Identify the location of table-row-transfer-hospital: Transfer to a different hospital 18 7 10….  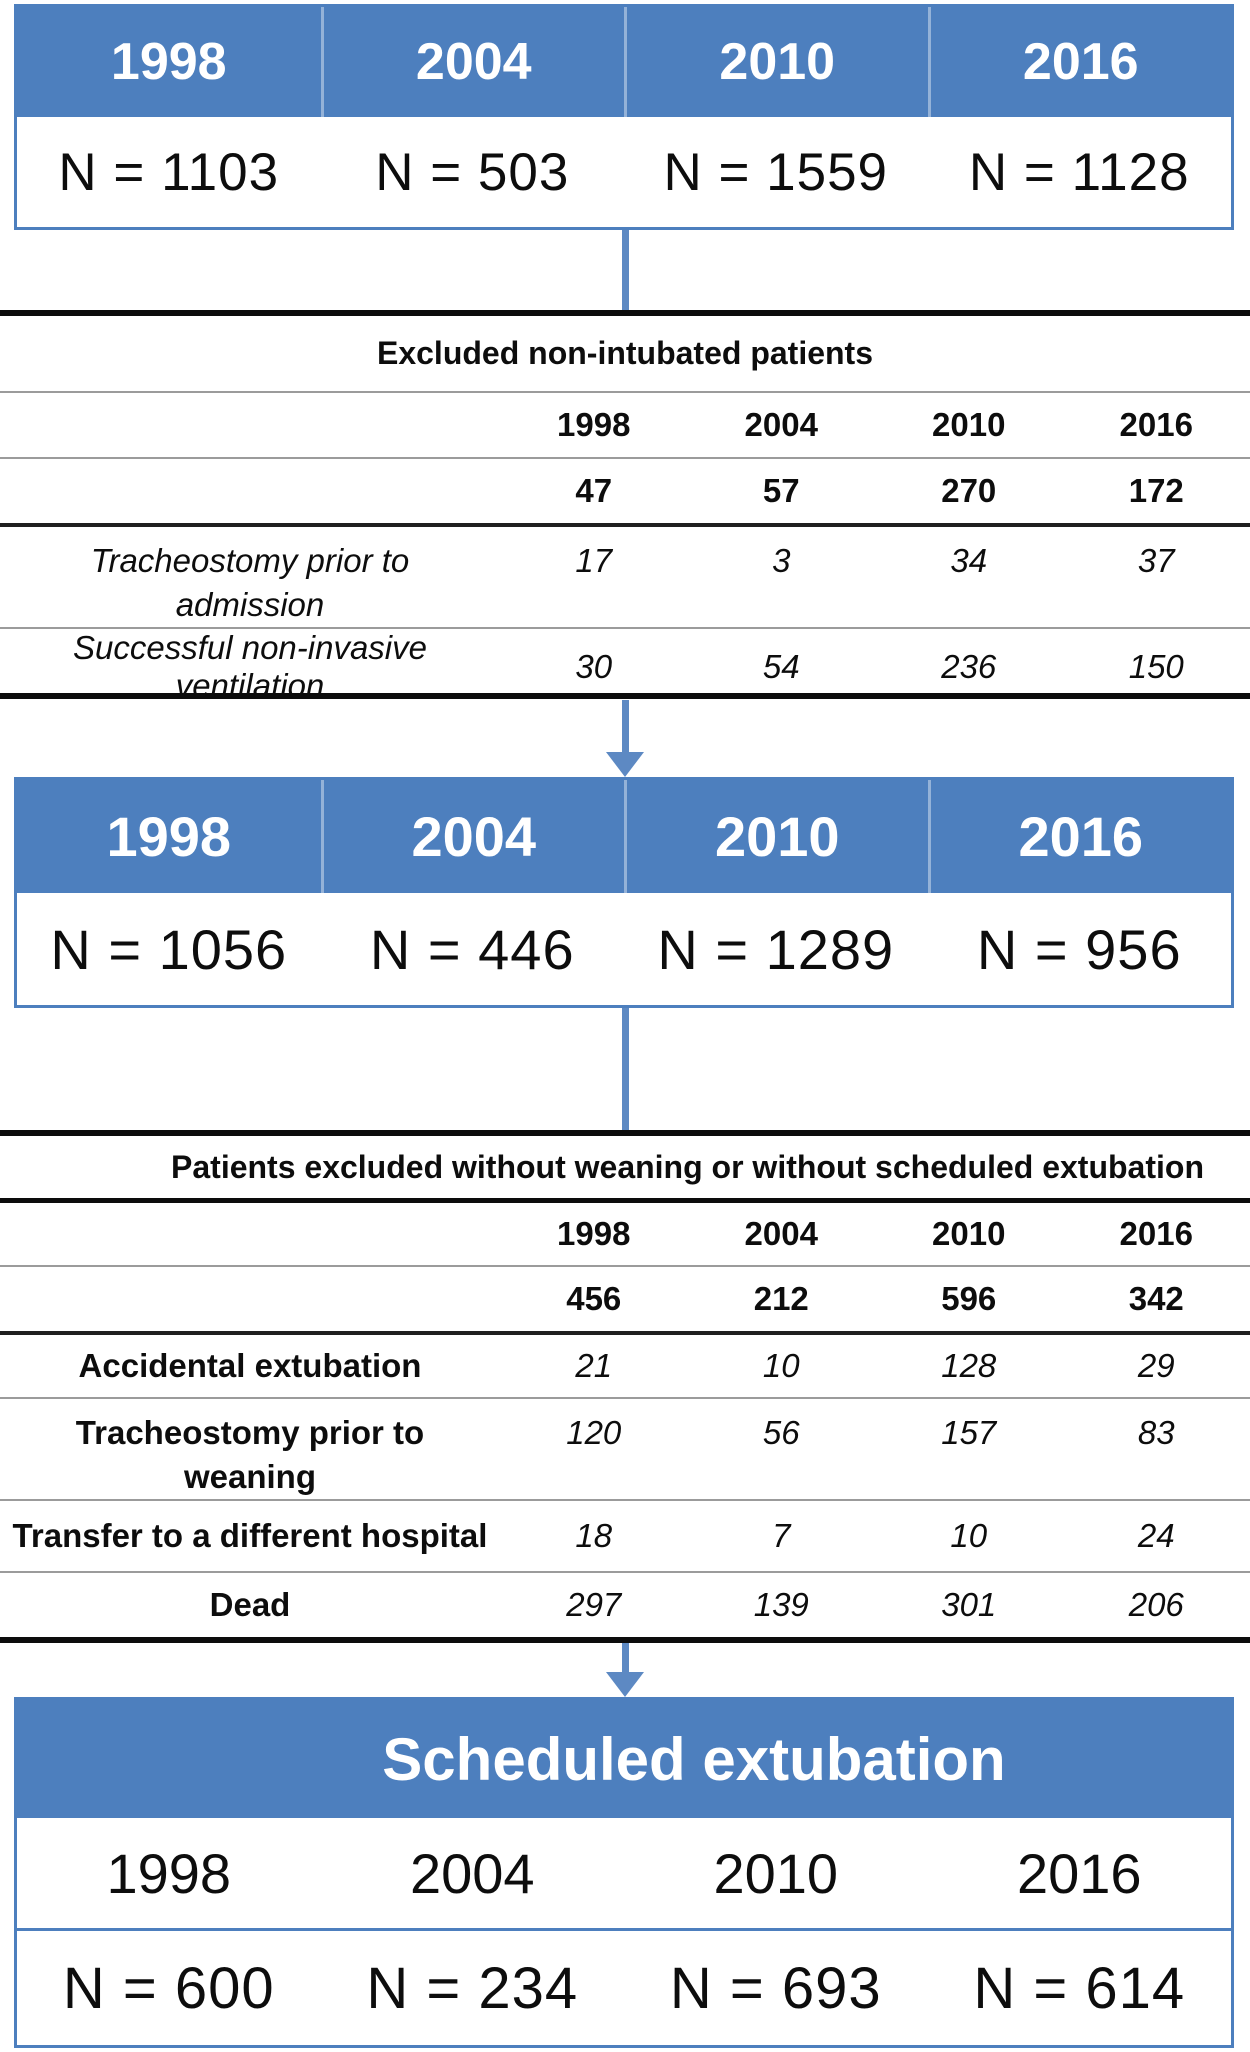
(625, 1536).